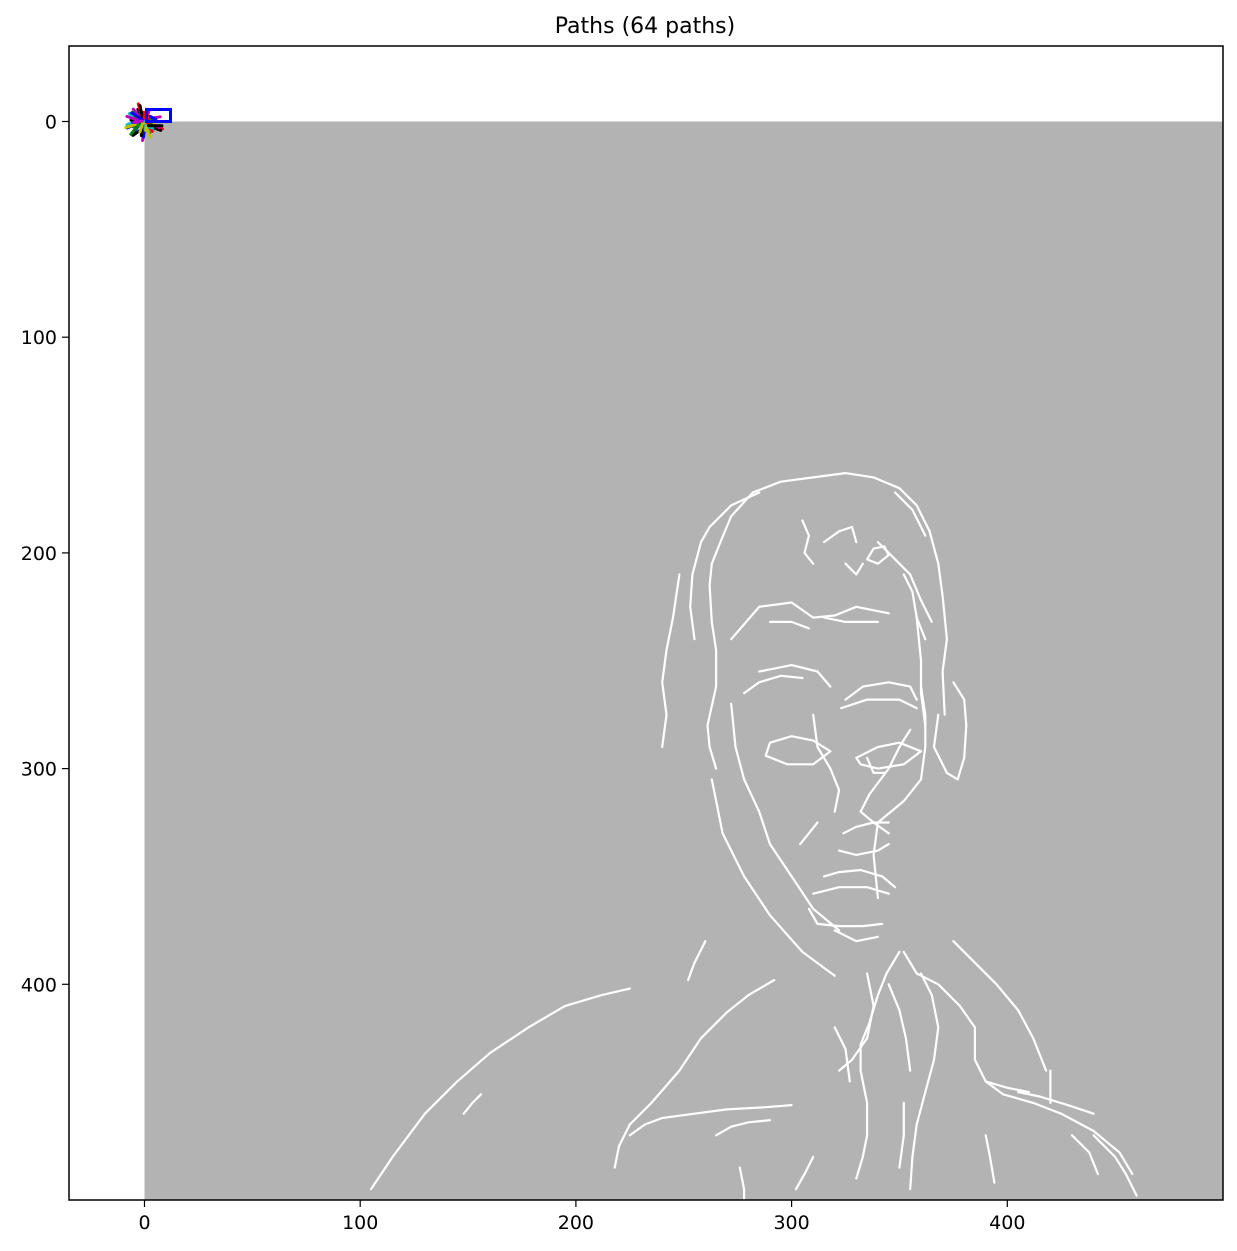  Describe the element at coordinates (39, 985) in the screenshot. I see `y-tick-label: 400` at that location.